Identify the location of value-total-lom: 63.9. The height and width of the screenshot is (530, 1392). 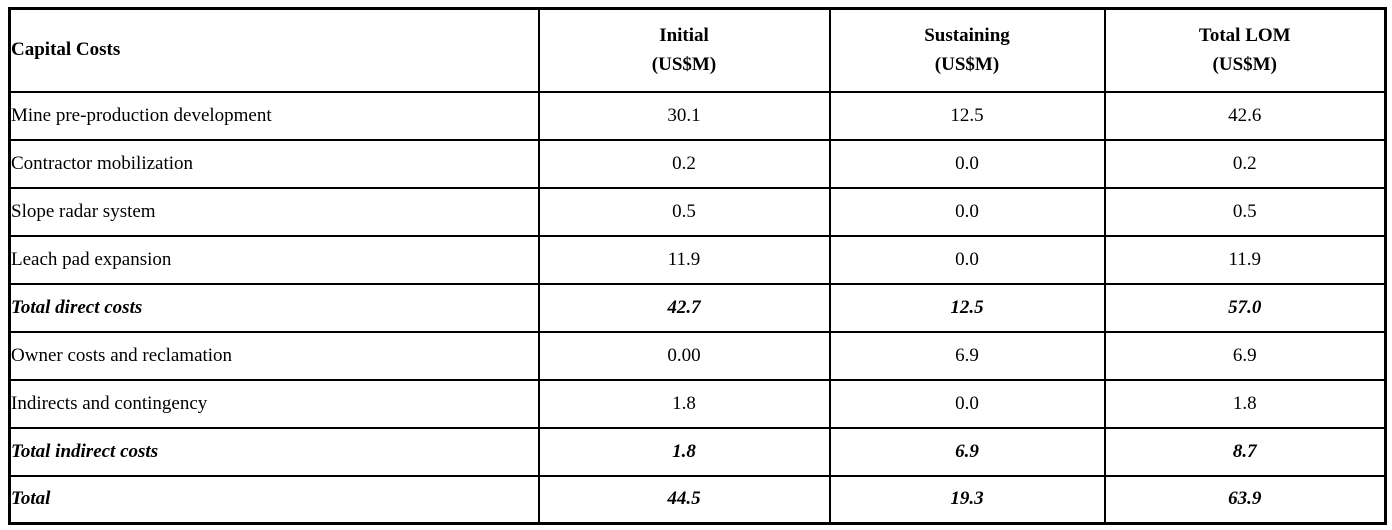
(1245, 499).